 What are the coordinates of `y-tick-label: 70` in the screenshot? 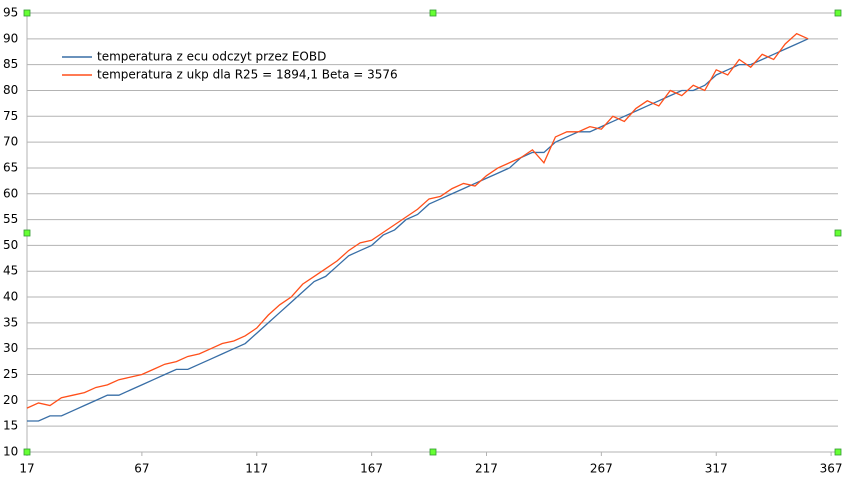 It's located at (10, 142).